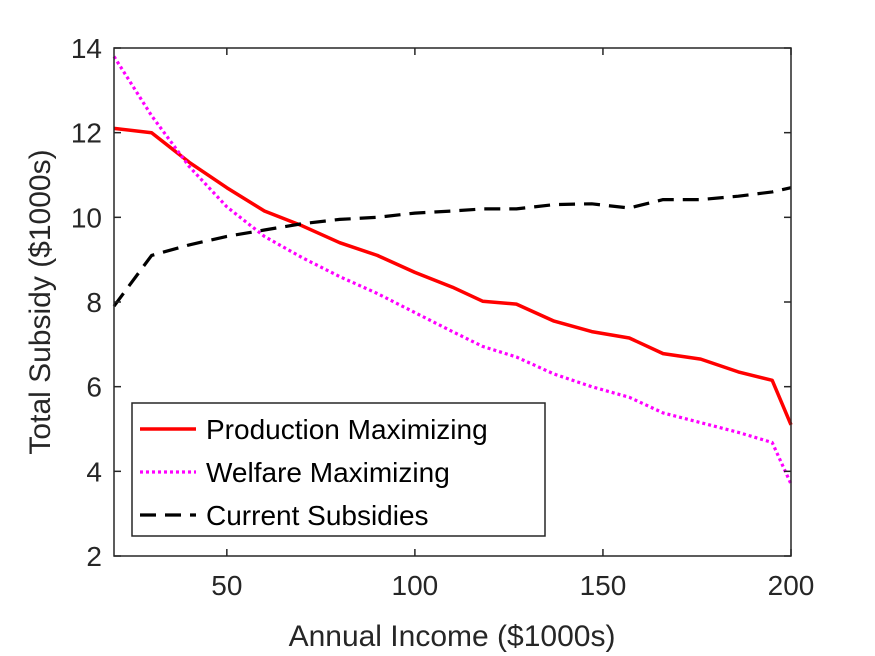 The image size is (875, 656). Describe the element at coordinates (94, 556) in the screenshot. I see `y-tick-label: 2` at that location.